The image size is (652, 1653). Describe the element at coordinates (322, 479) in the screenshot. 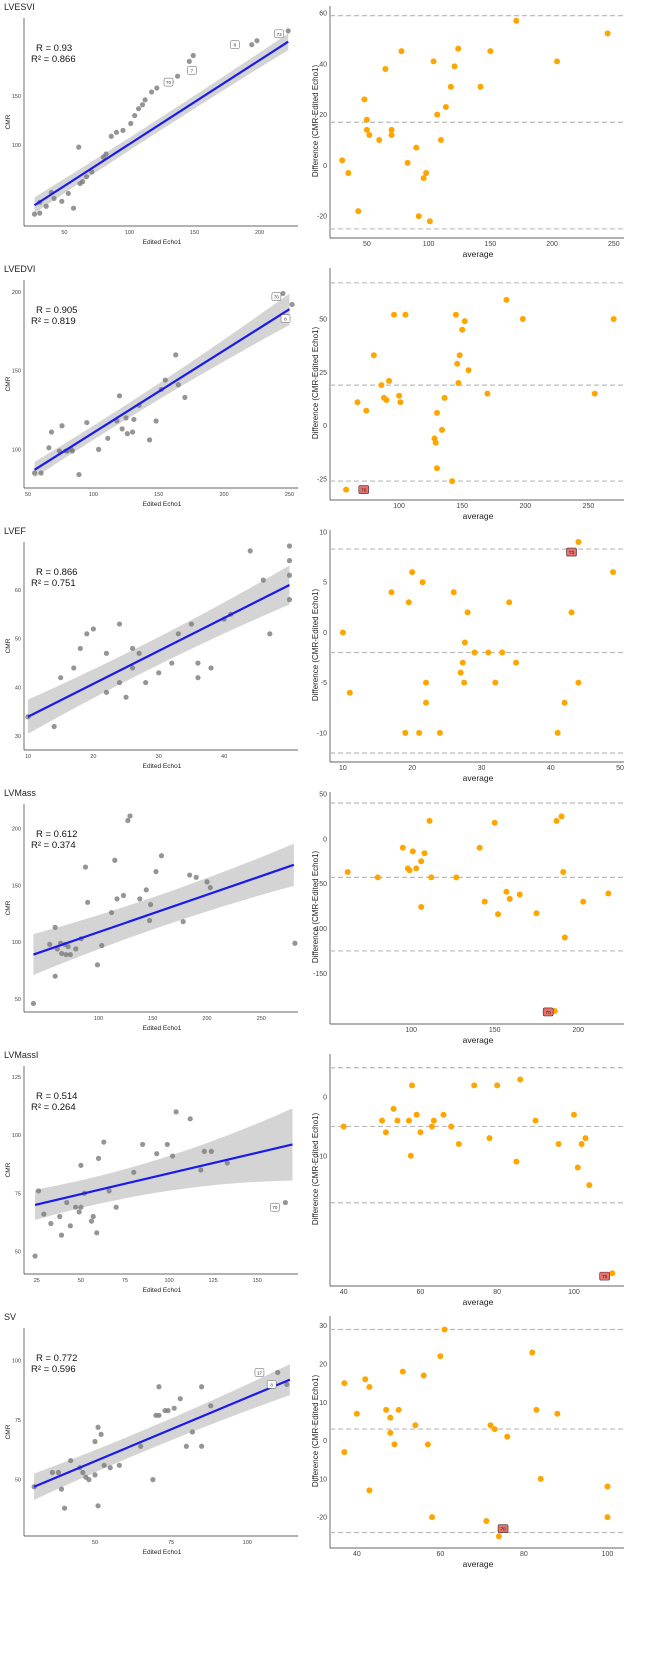

I see `ba-y-tick-label: -25` at that location.